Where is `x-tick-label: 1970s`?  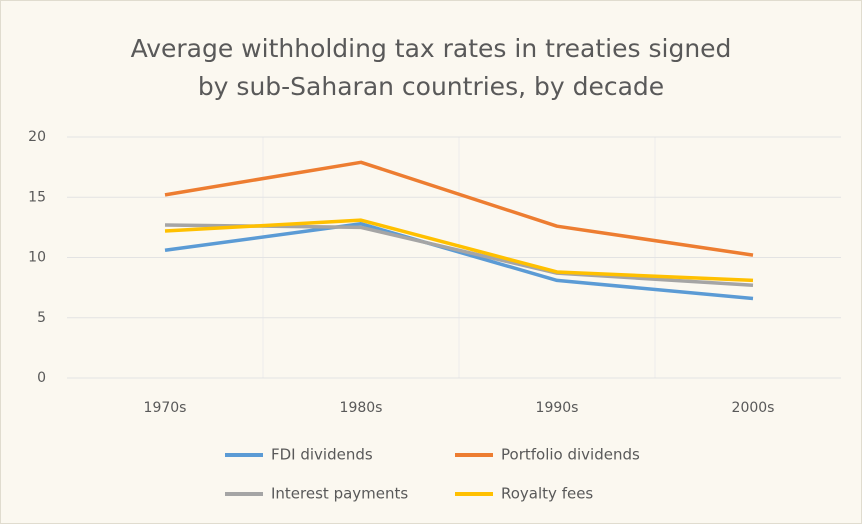
x-tick-label: 1970s is located at coordinates (165, 408).